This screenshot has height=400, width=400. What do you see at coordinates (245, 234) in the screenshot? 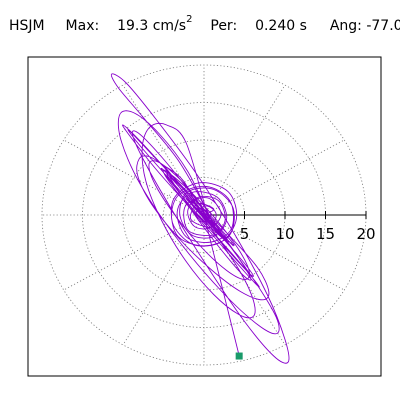
I see `radial-tick-label-5: 5` at bounding box center [245, 234].